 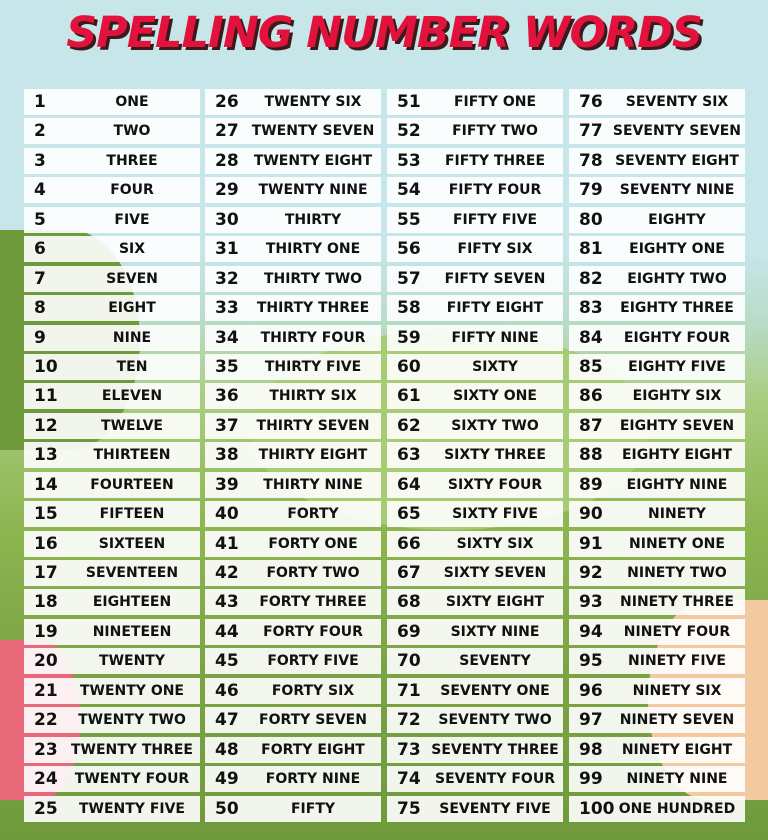 I want to click on number-word: TWENTY NINE, so click(x=313, y=190).